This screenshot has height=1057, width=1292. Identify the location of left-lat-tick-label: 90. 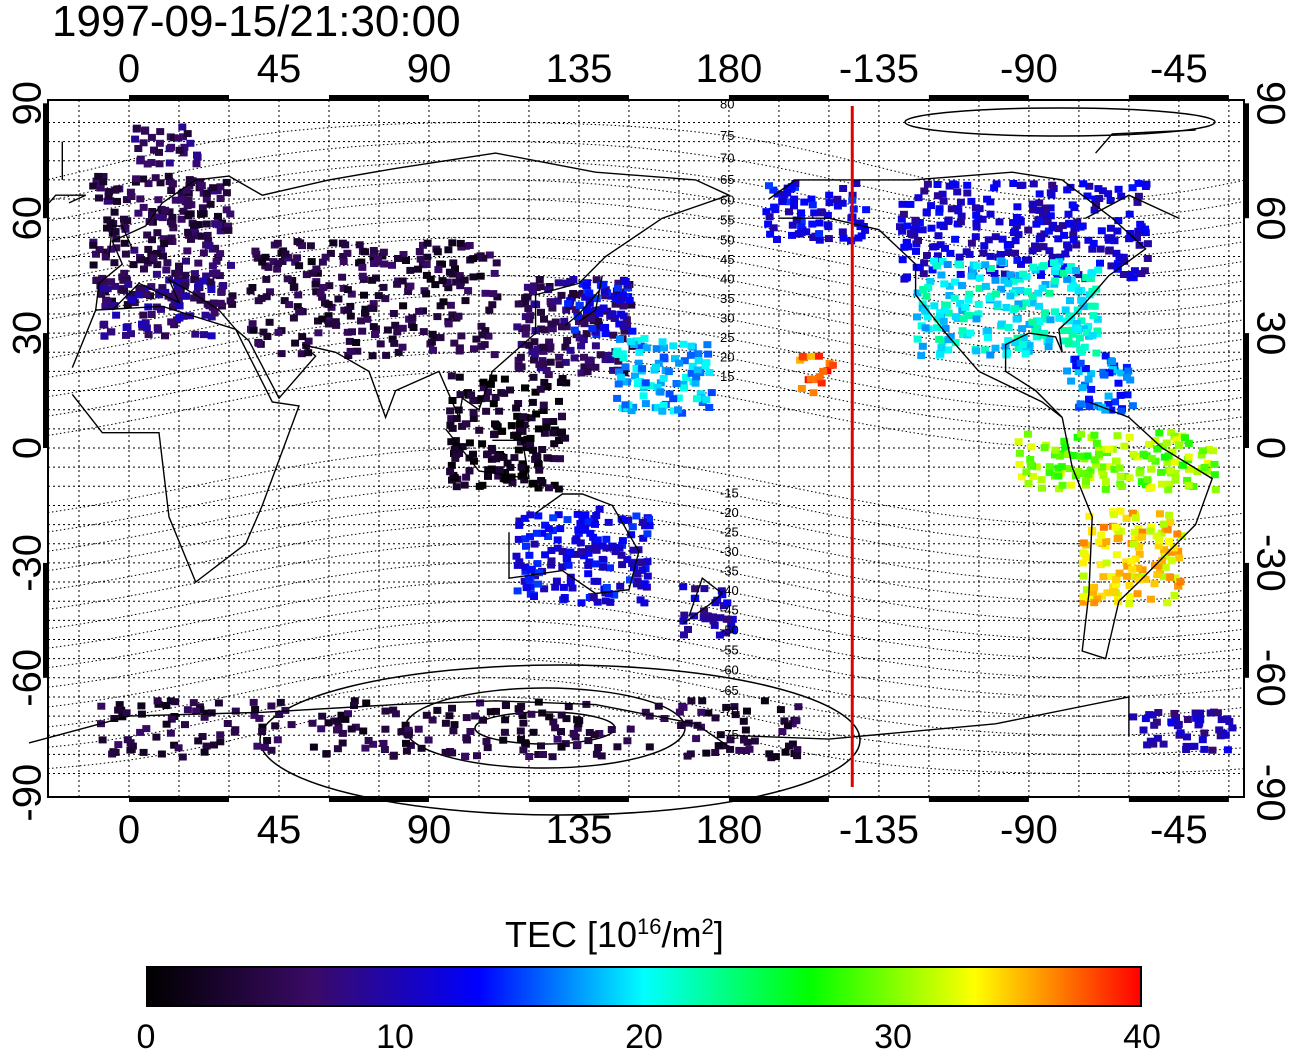
(28, 103).